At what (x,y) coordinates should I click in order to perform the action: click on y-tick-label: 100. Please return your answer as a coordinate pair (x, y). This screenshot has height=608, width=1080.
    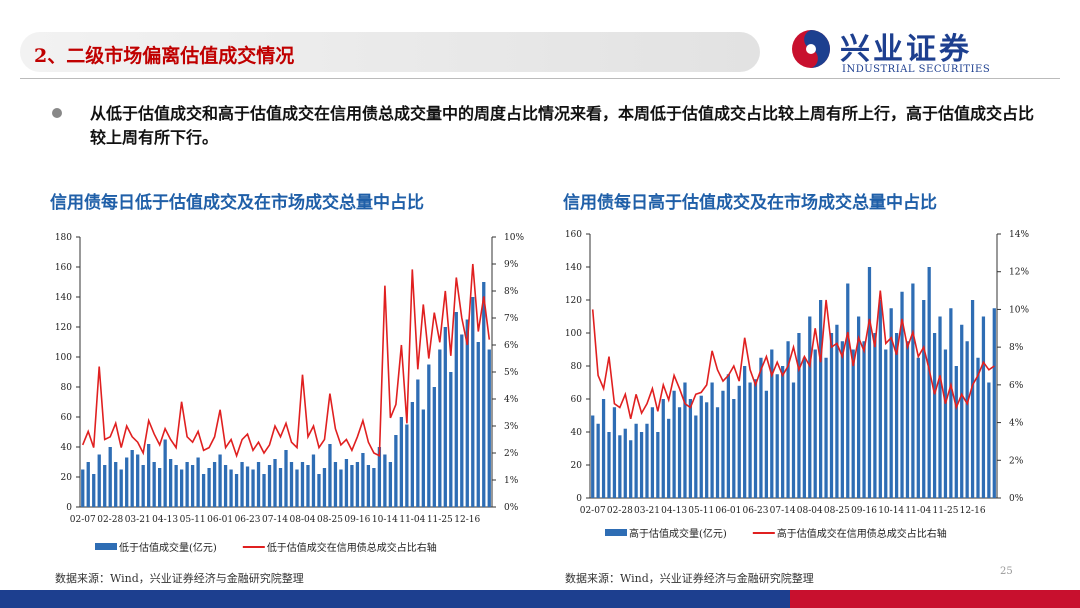
    Looking at the image, I should click on (63, 358).